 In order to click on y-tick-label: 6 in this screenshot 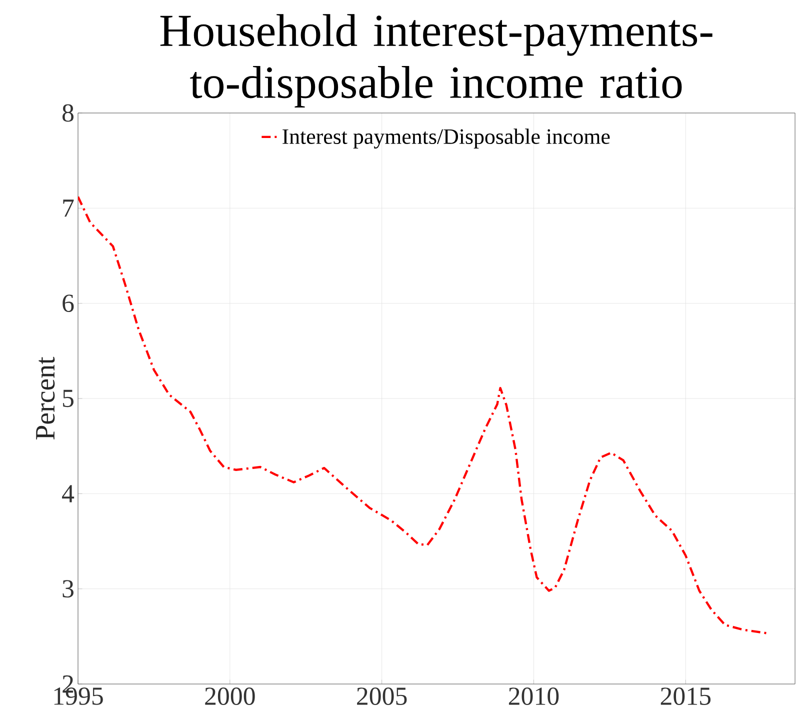, I will do `click(68, 303)`.